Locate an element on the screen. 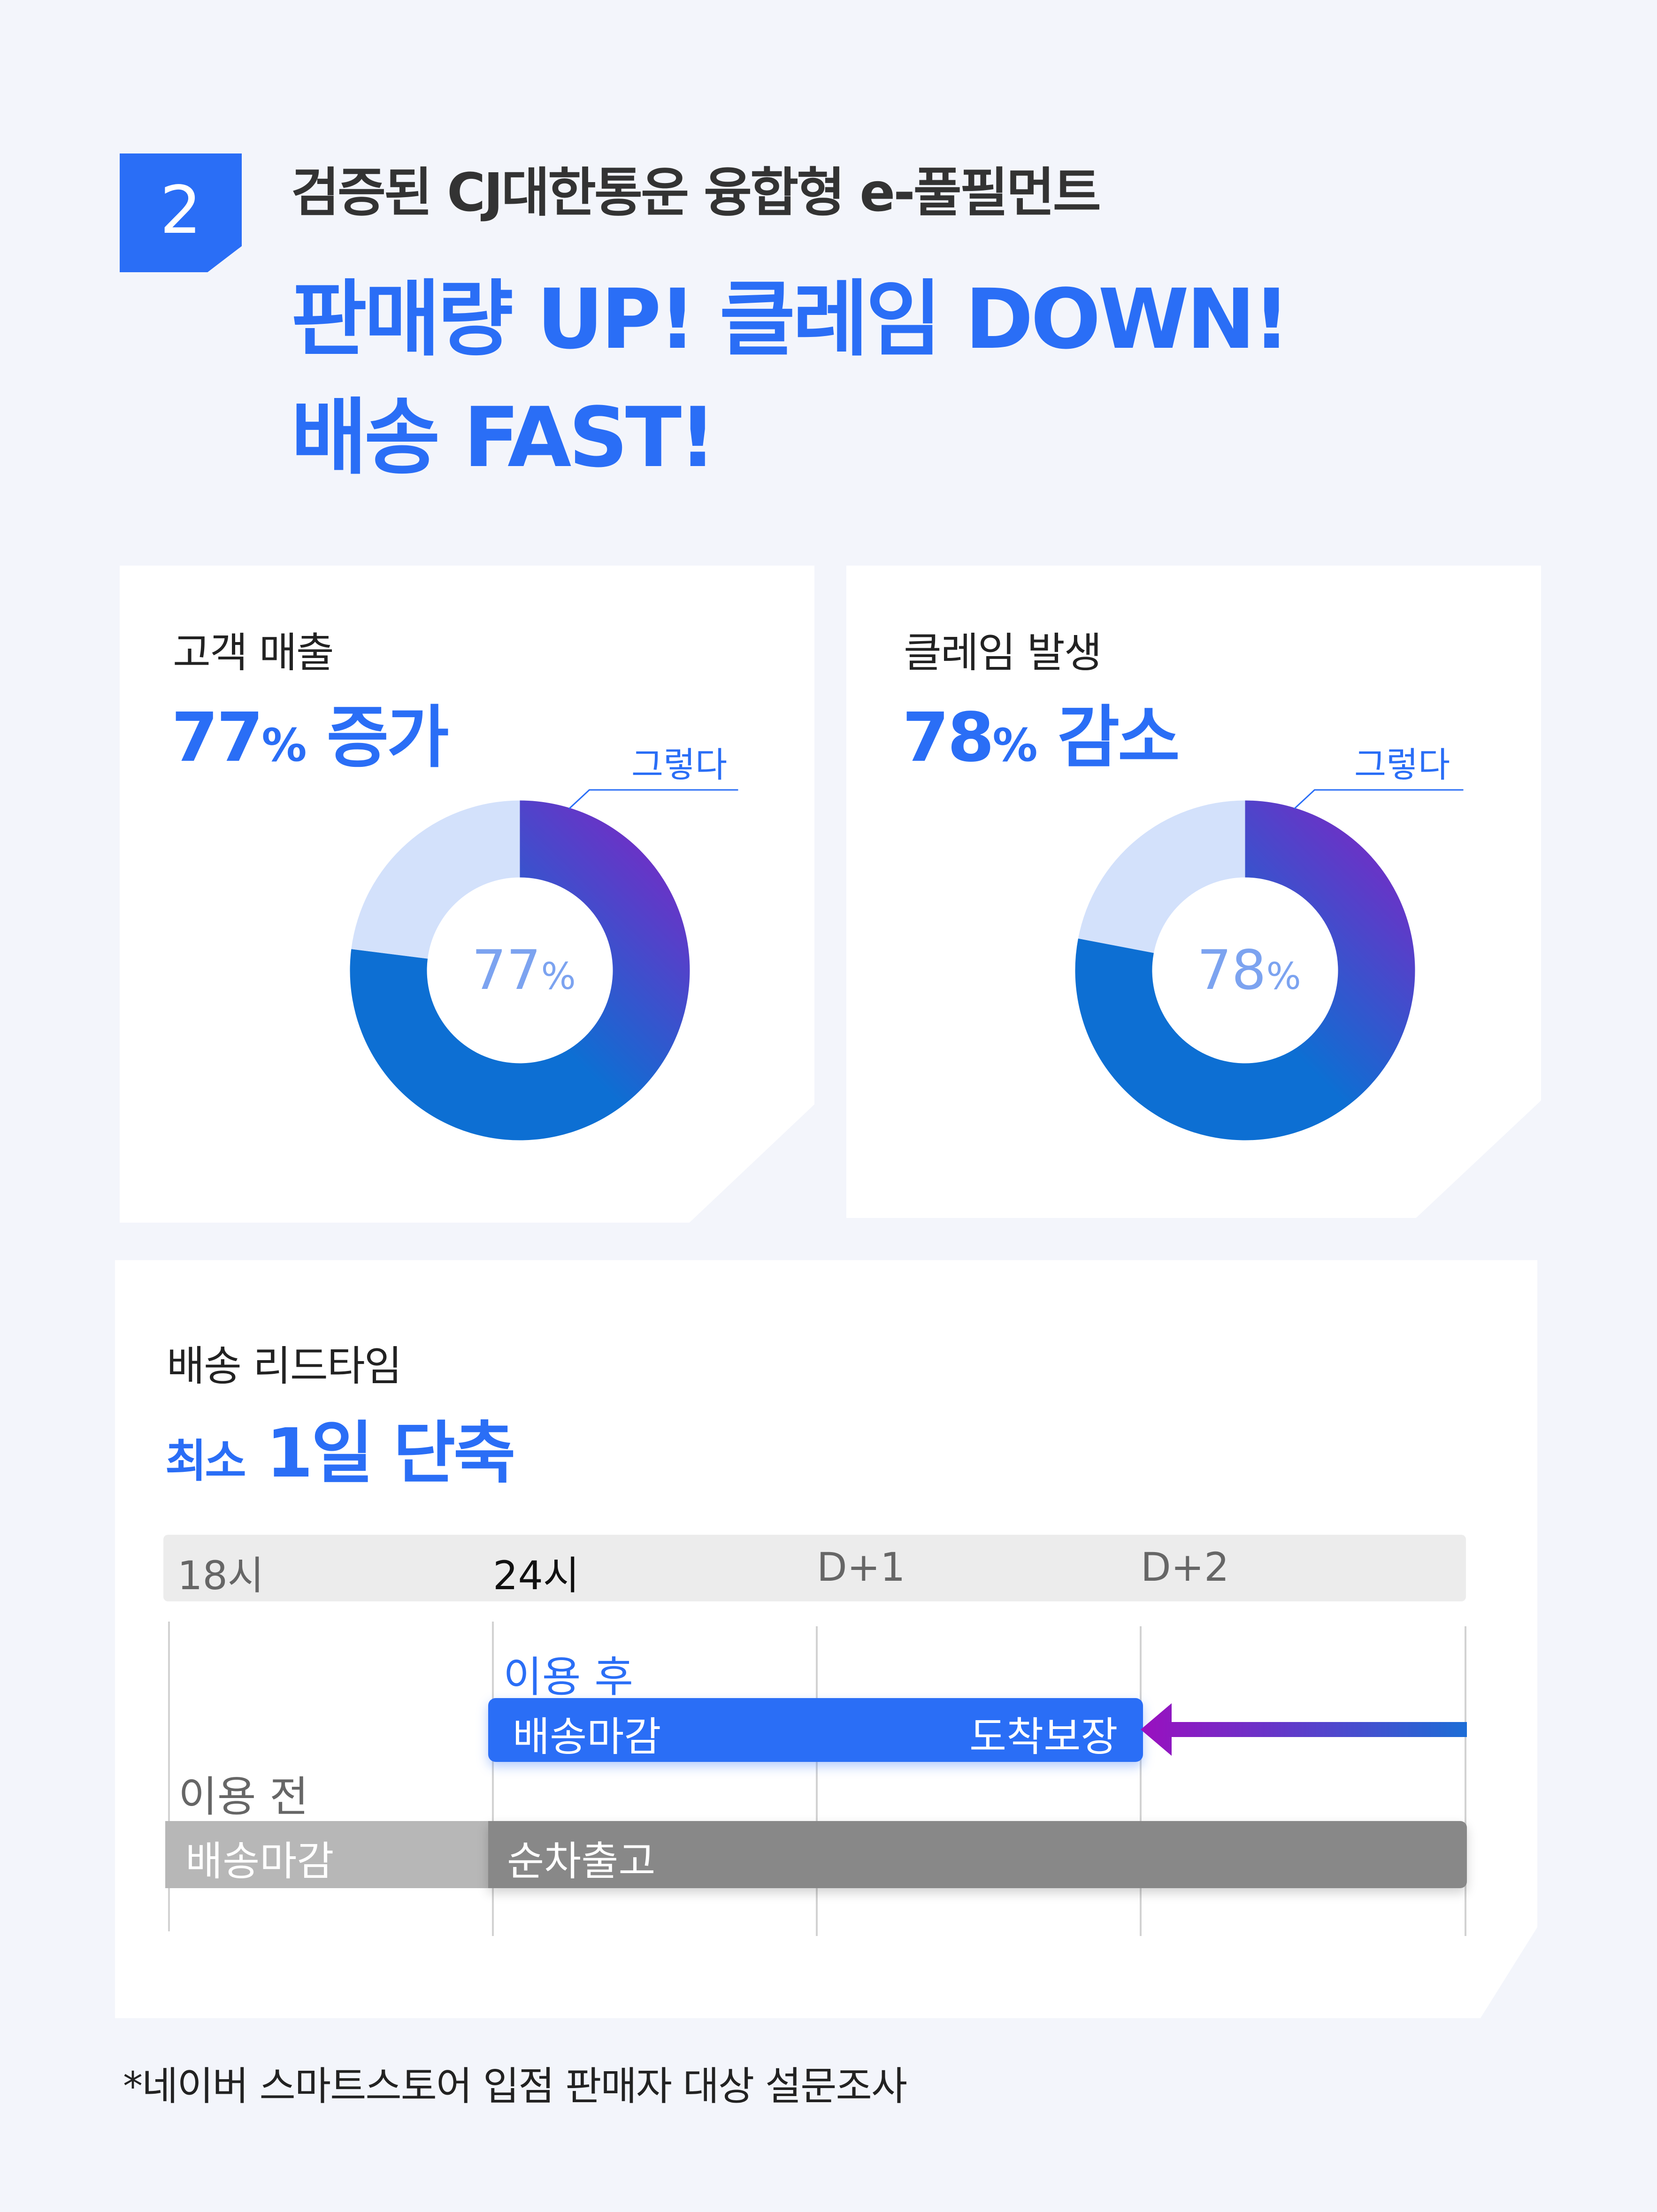 The width and height of the screenshot is (1657, 2212). leadtime-value-prefix: 최소 is located at coordinates (206, 1461).